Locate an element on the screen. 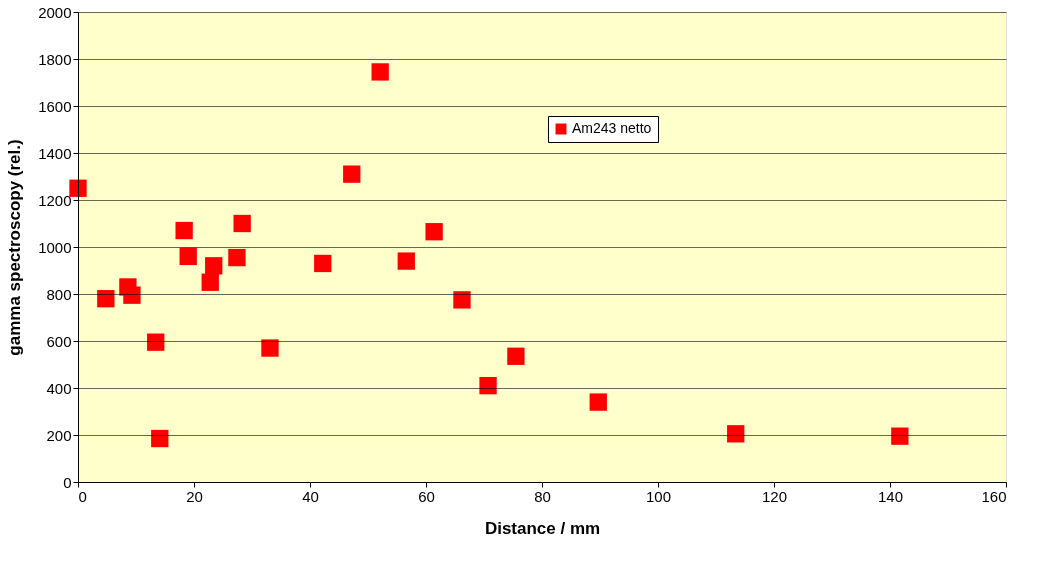 This screenshot has width=1064, height=578. x-axis-title: Distance / mm is located at coordinates (542, 528).